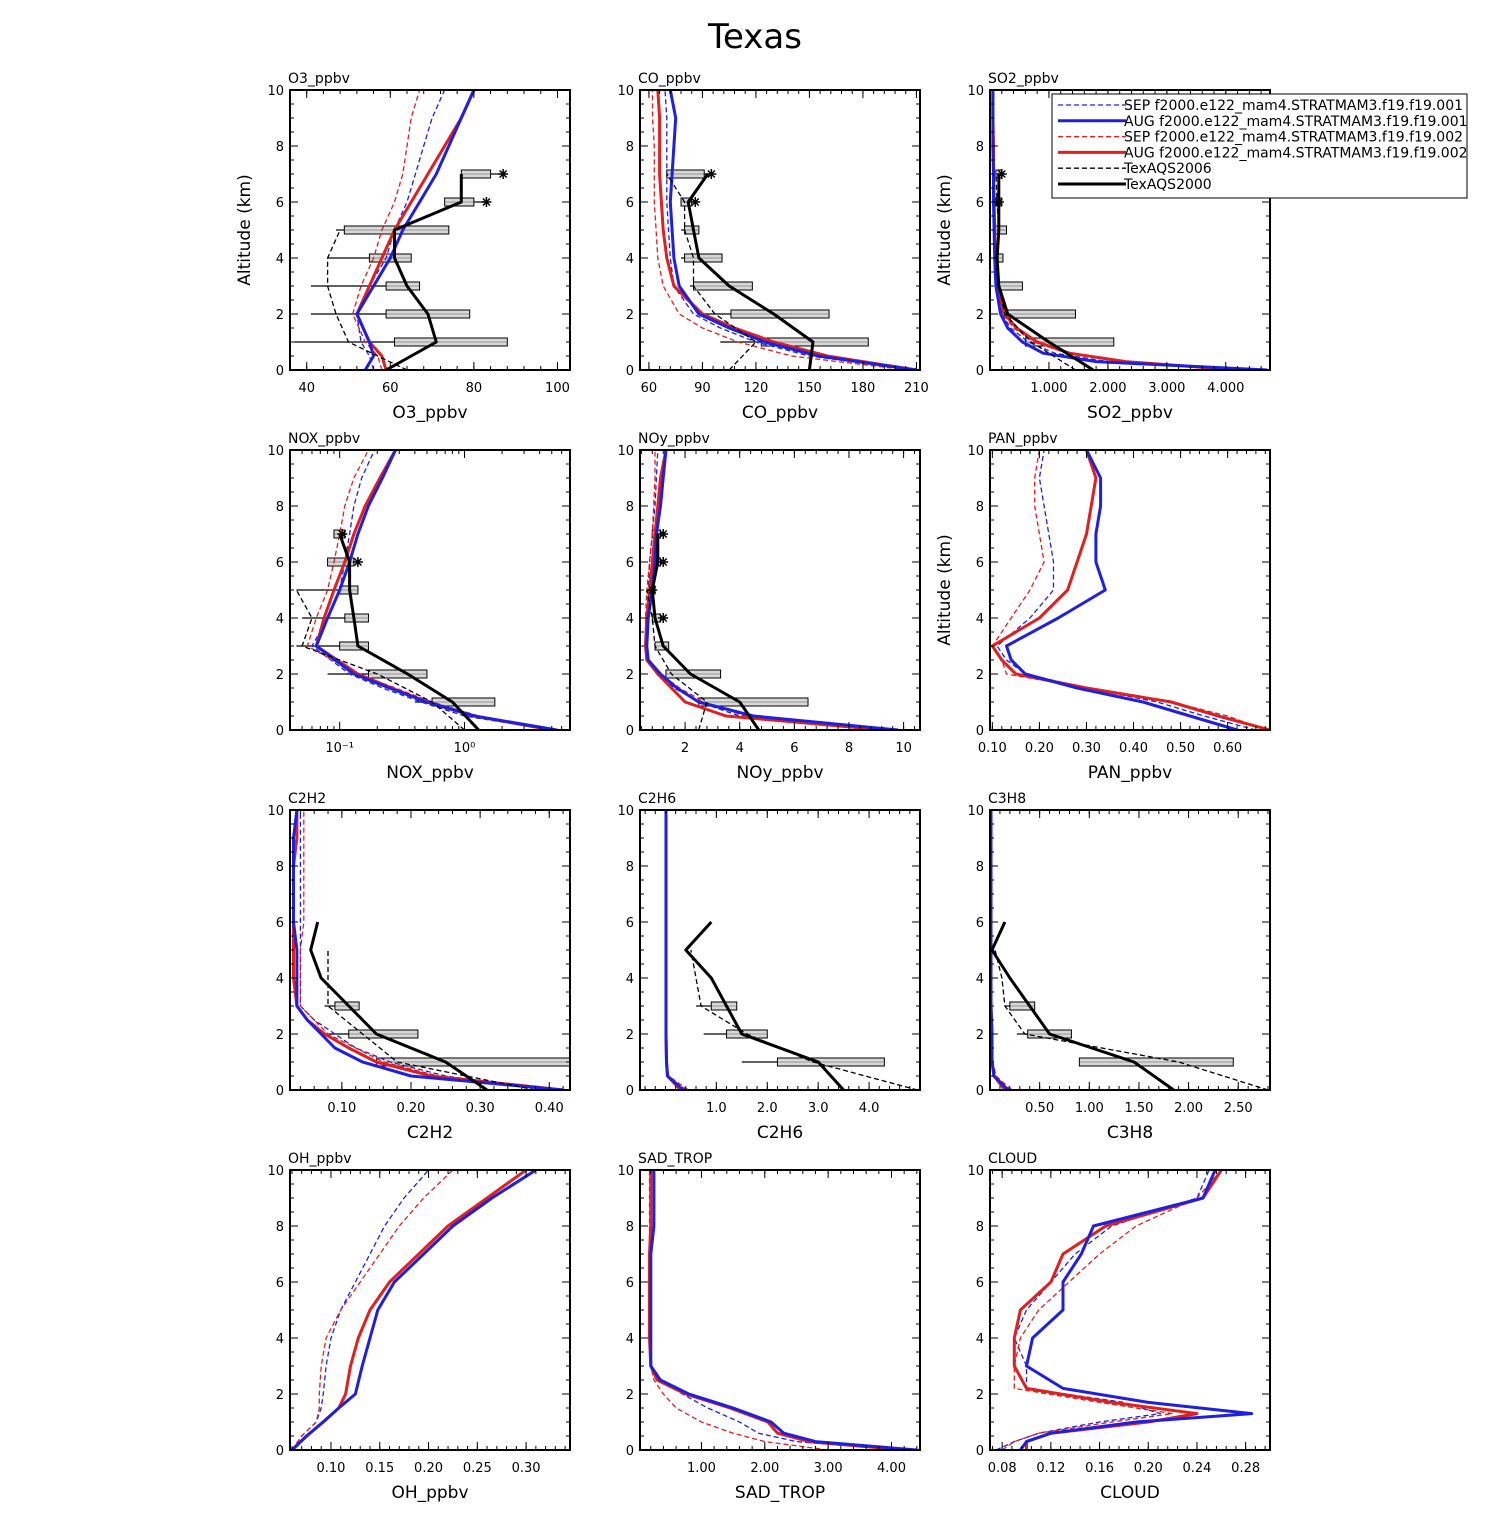 The image size is (1510, 1514). I want to click on x-tick-label: 180, so click(863, 388).